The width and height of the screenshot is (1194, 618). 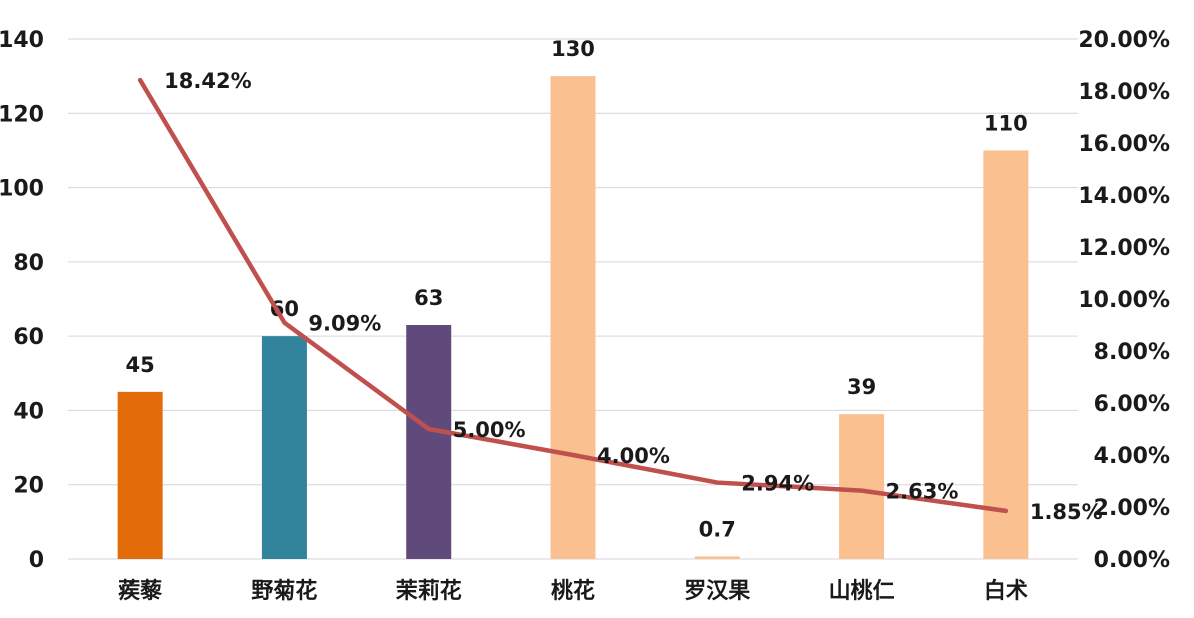 What do you see at coordinates (717, 529) in the screenshot?
I see `bar-value-label: 0.7` at bounding box center [717, 529].